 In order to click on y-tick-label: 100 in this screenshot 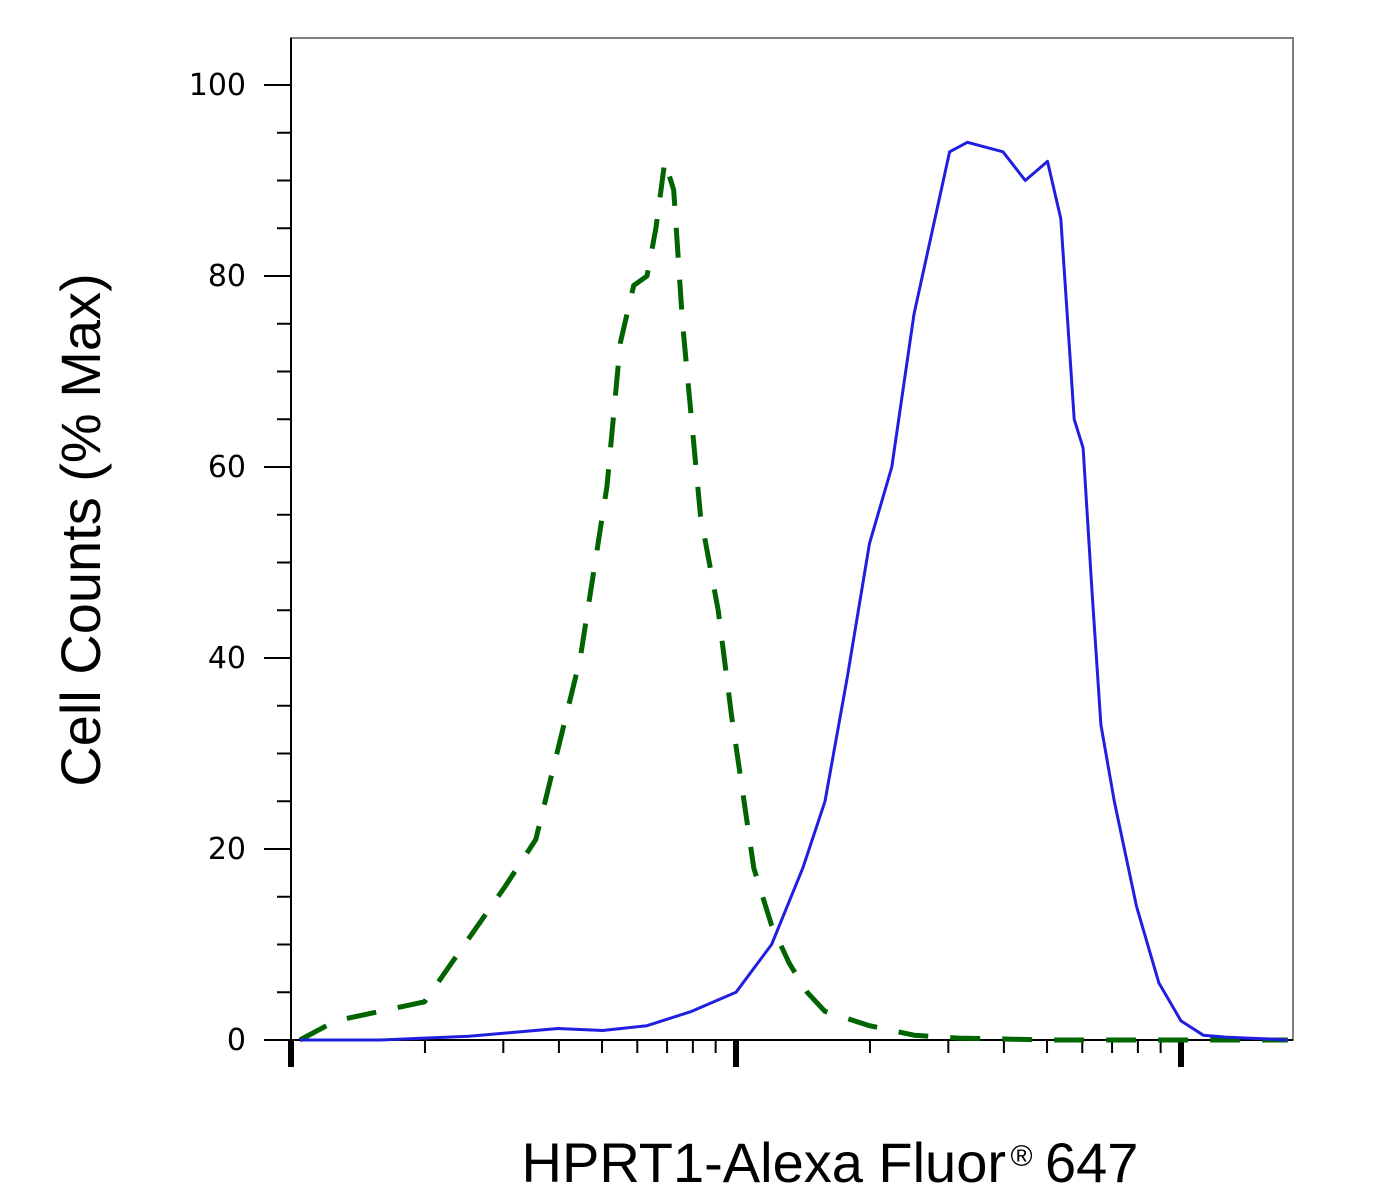, I will do `click(217, 85)`.